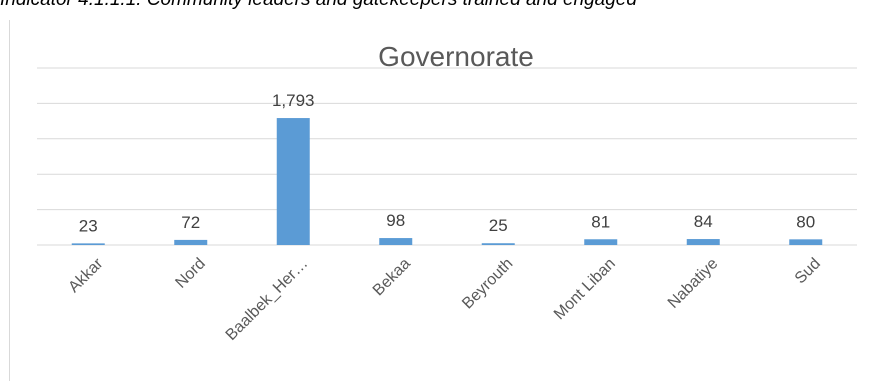  What do you see at coordinates (487, 283) in the screenshot?
I see `x-tick-label: Beyrouth` at bounding box center [487, 283].